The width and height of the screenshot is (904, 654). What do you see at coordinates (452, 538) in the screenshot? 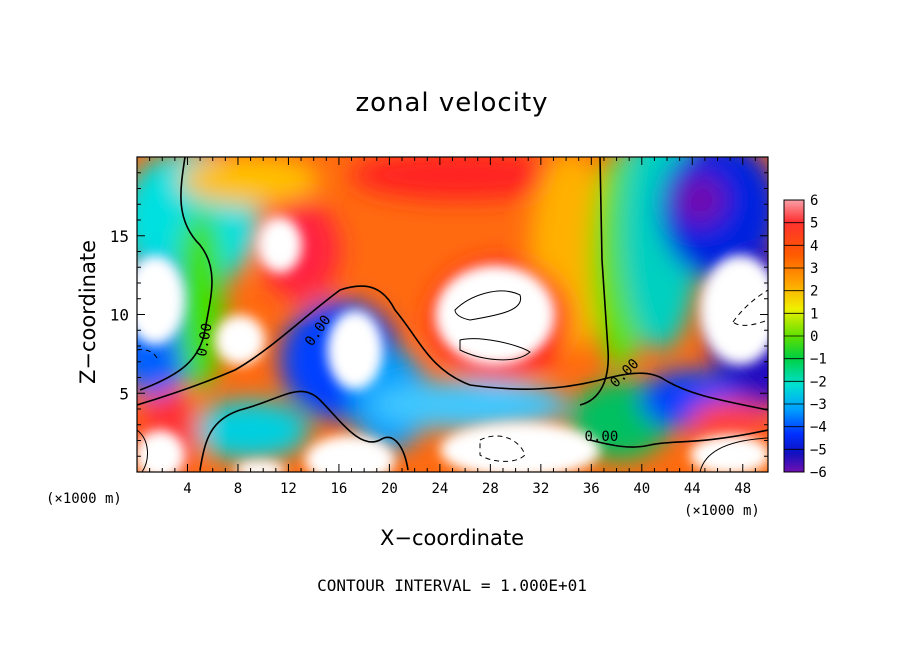
I see `x-axis-label: X−coordinate` at bounding box center [452, 538].